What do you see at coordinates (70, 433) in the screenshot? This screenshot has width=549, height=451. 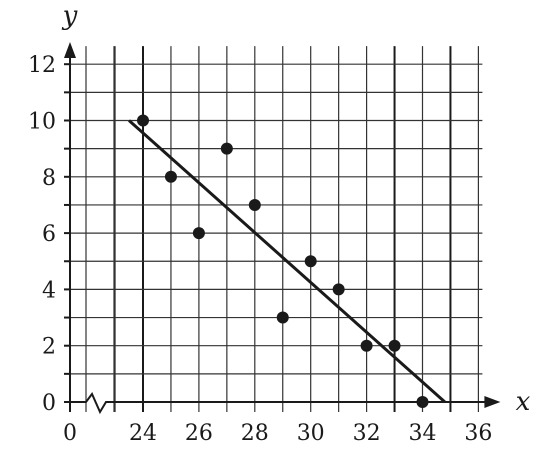 I see `x-origin-label: 0` at bounding box center [70, 433].